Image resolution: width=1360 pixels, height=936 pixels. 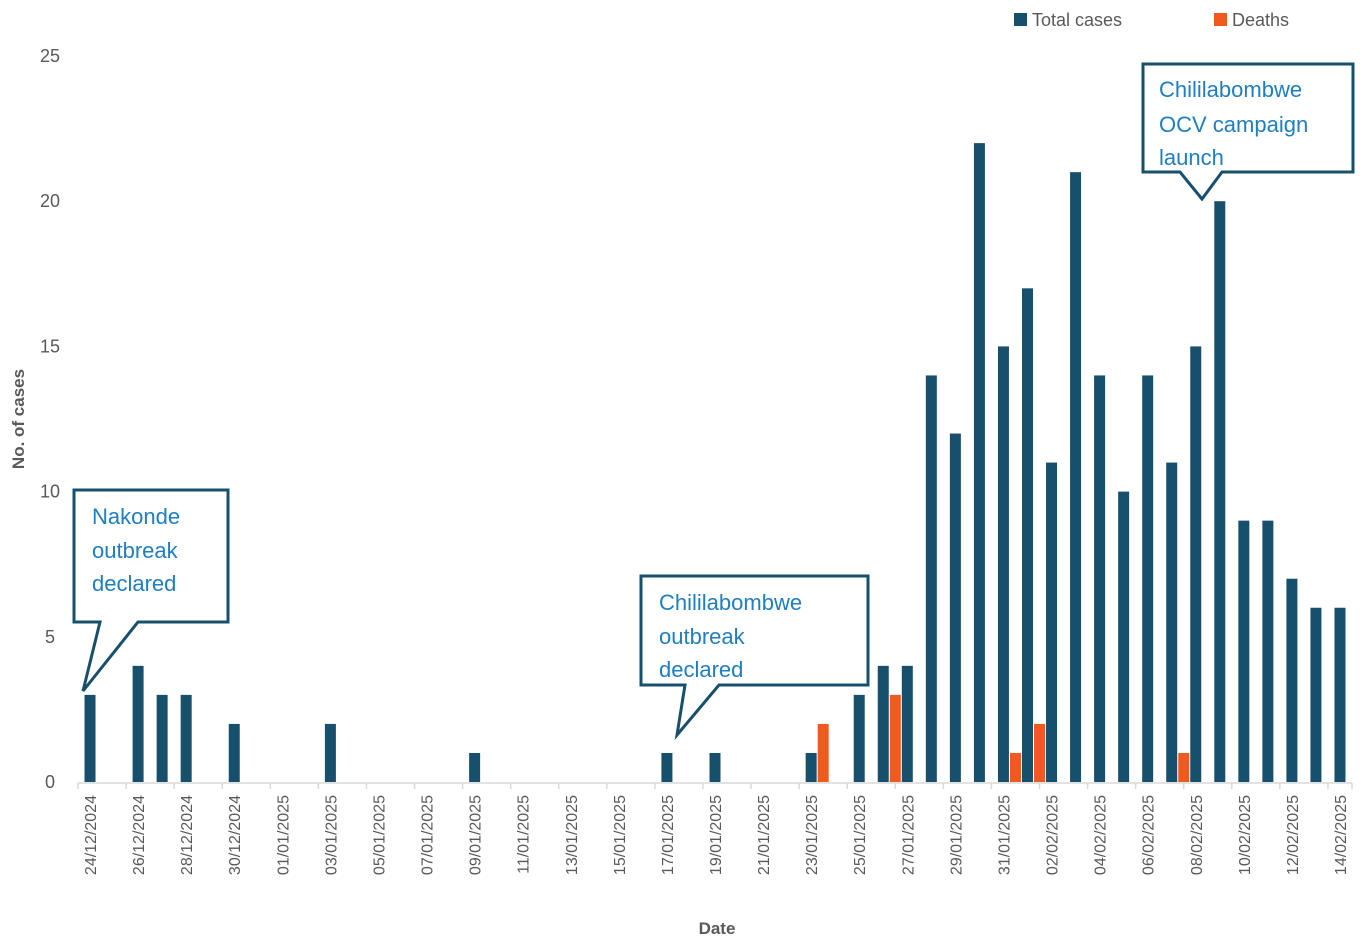 I want to click on x-tick-label: 12/02/2025, so click(x=1293, y=835).